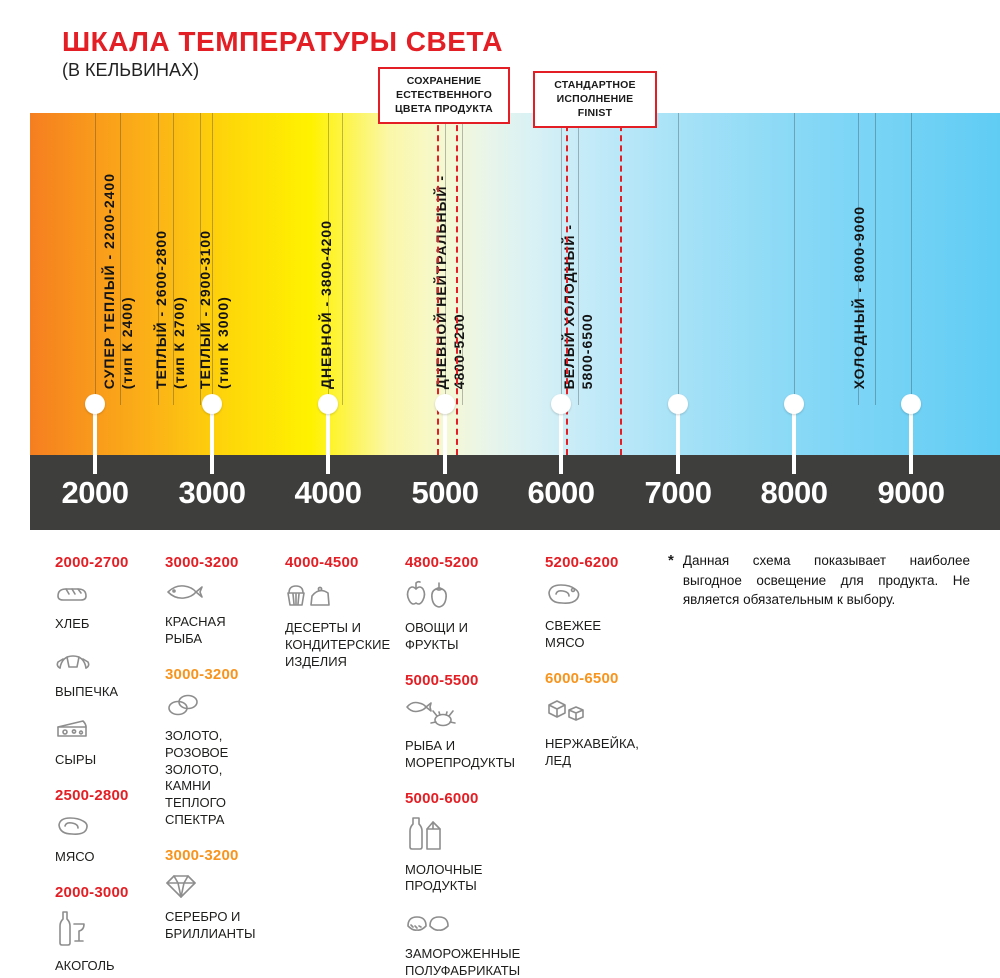 This screenshot has width=1000, height=978. I want to click on guide-line-finist-left, so click(567, 285).